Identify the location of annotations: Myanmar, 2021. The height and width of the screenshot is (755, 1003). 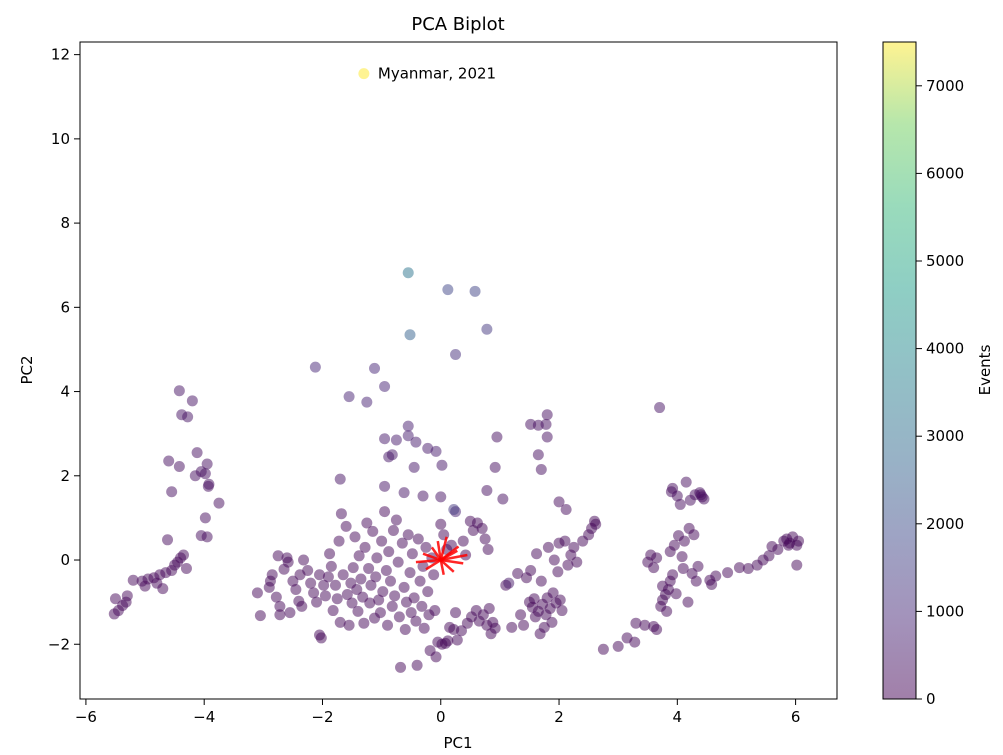
(437, 74).